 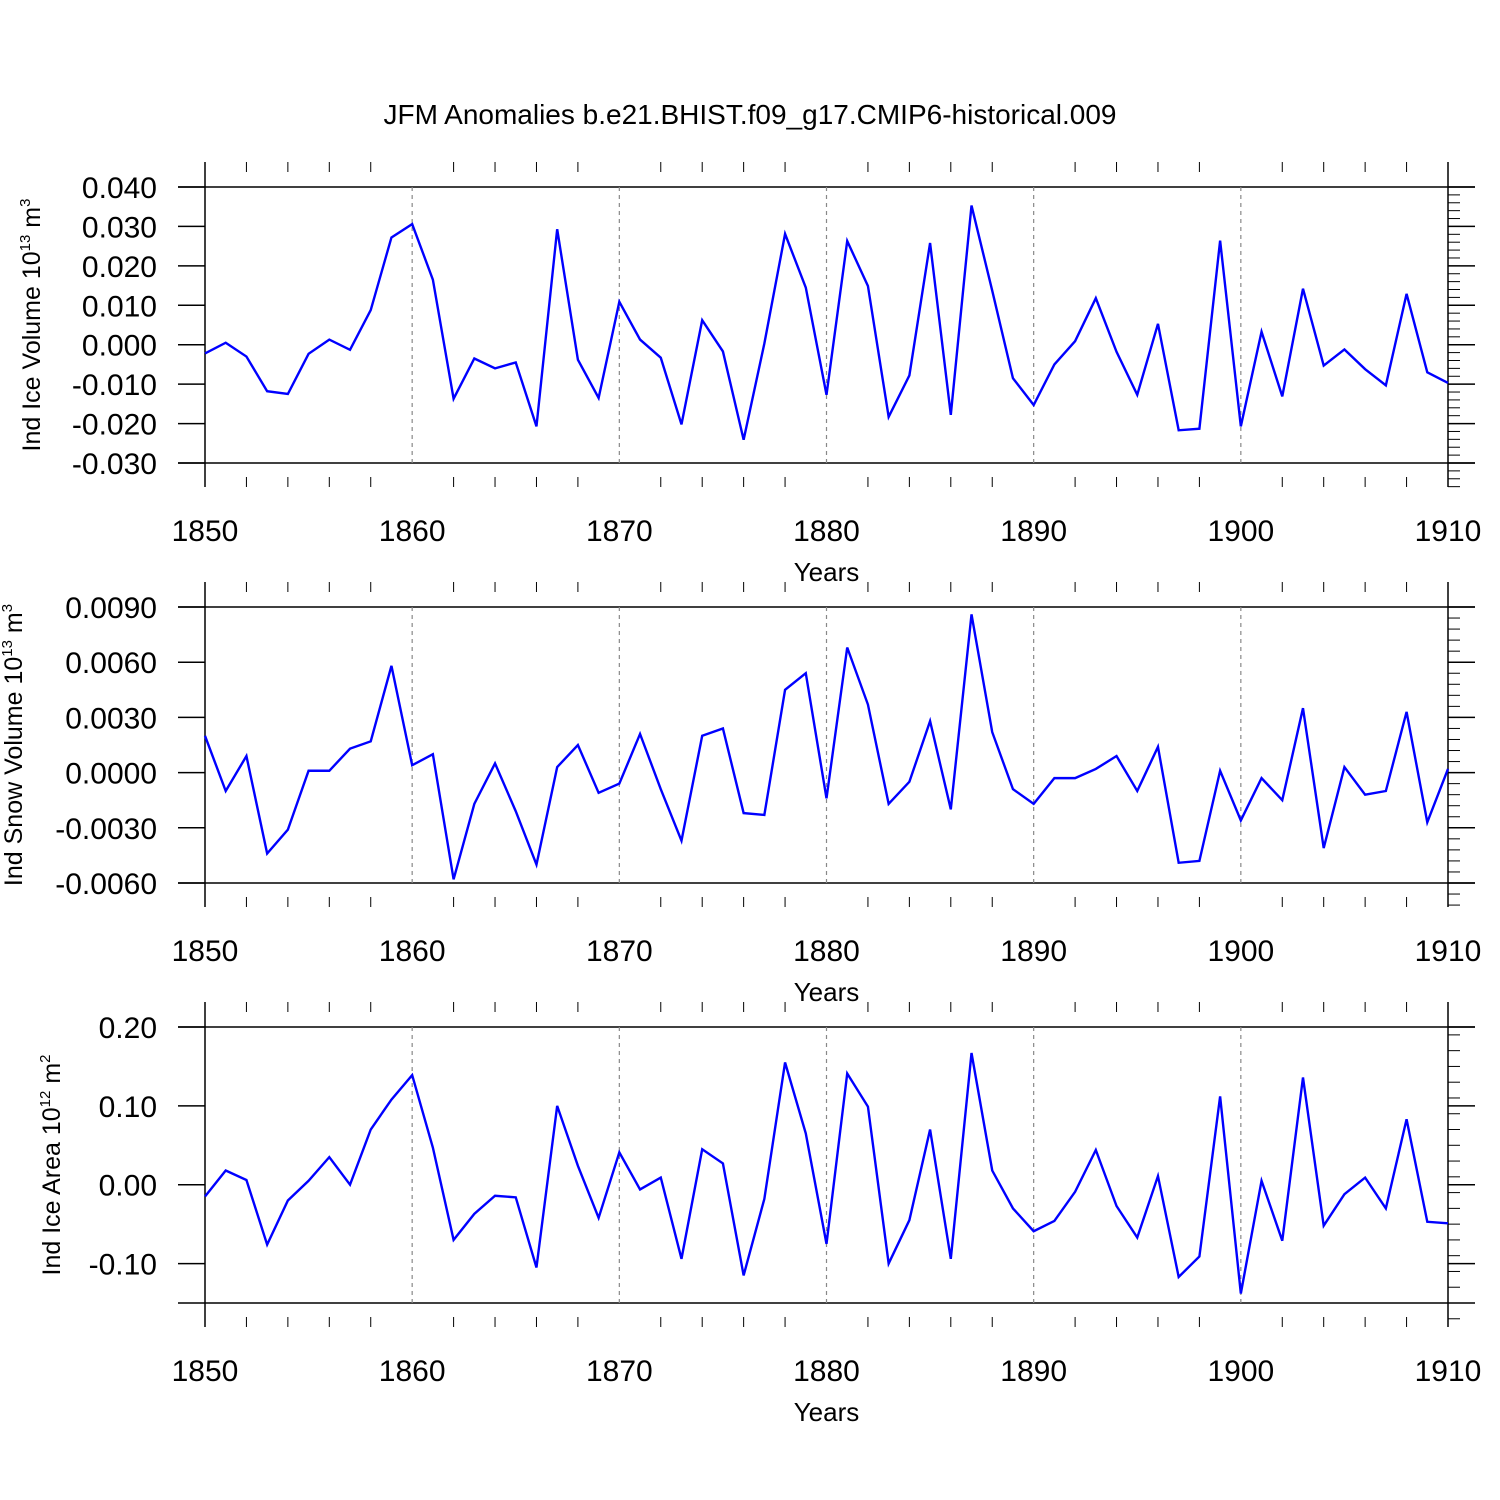 What do you see at coordinates (128, 1028) in the screenshot?
I see `y-tick-label: 0.20` at bounding box center [128, 1028].